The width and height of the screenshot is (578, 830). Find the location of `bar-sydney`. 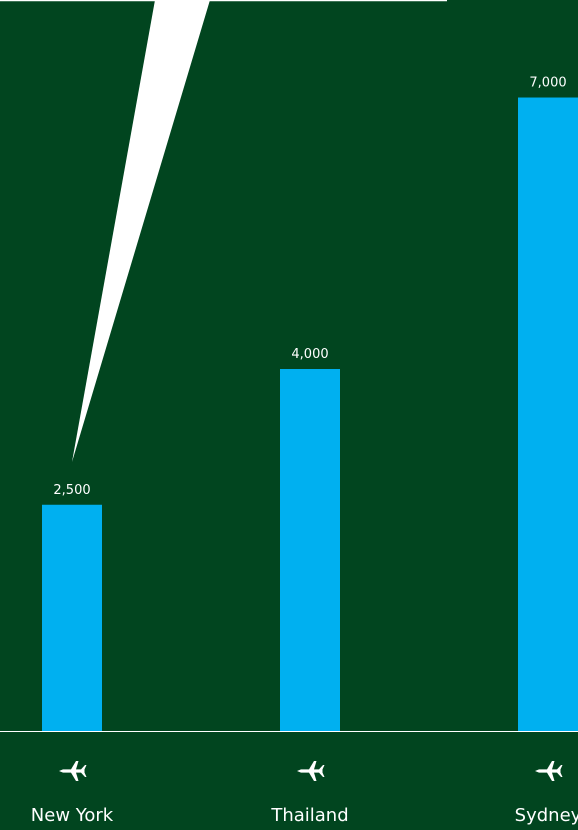

bar-sydney is located at coordinates (548, 414).